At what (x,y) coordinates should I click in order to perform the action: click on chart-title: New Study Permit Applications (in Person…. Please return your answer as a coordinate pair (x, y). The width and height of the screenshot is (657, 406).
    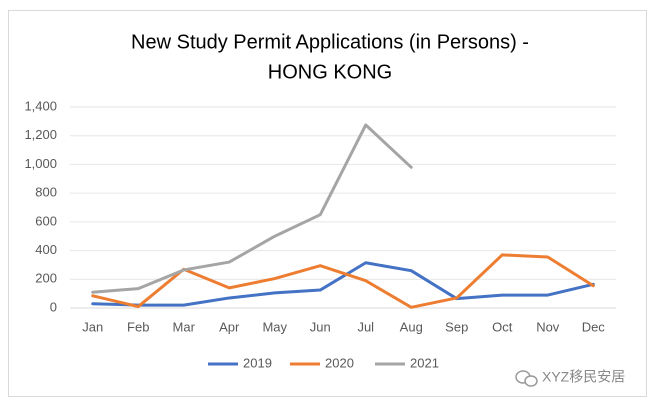
    Looking at the image, I should click on (330, 42).